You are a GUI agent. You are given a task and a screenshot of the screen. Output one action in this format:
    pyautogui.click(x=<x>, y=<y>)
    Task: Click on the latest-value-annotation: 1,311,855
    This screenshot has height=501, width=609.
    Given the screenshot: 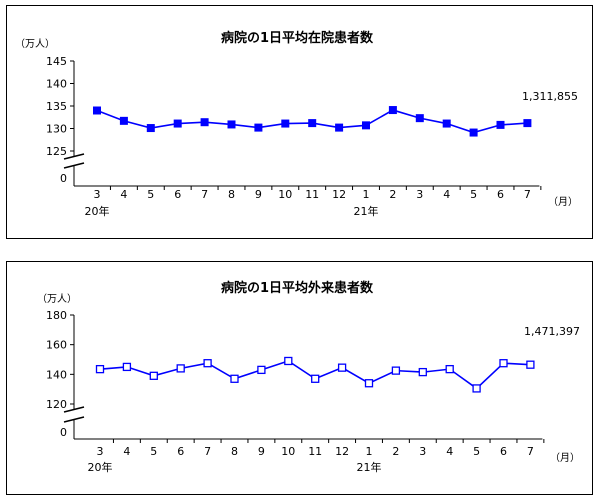 What is the action you would take?
    pyautogui.click(x=550, y=96)
    